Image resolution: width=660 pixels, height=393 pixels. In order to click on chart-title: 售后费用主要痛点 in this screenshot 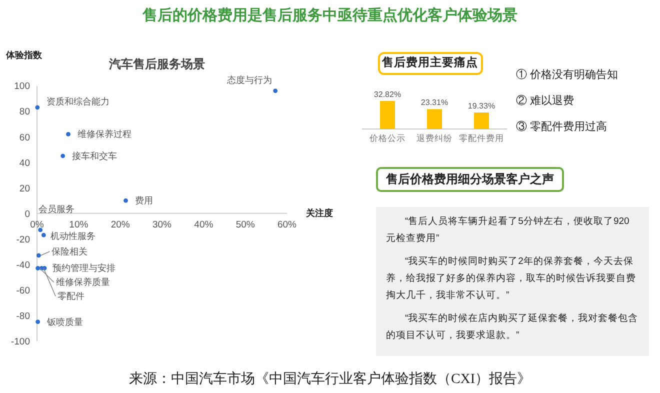, I will do `click(429, 62)`.